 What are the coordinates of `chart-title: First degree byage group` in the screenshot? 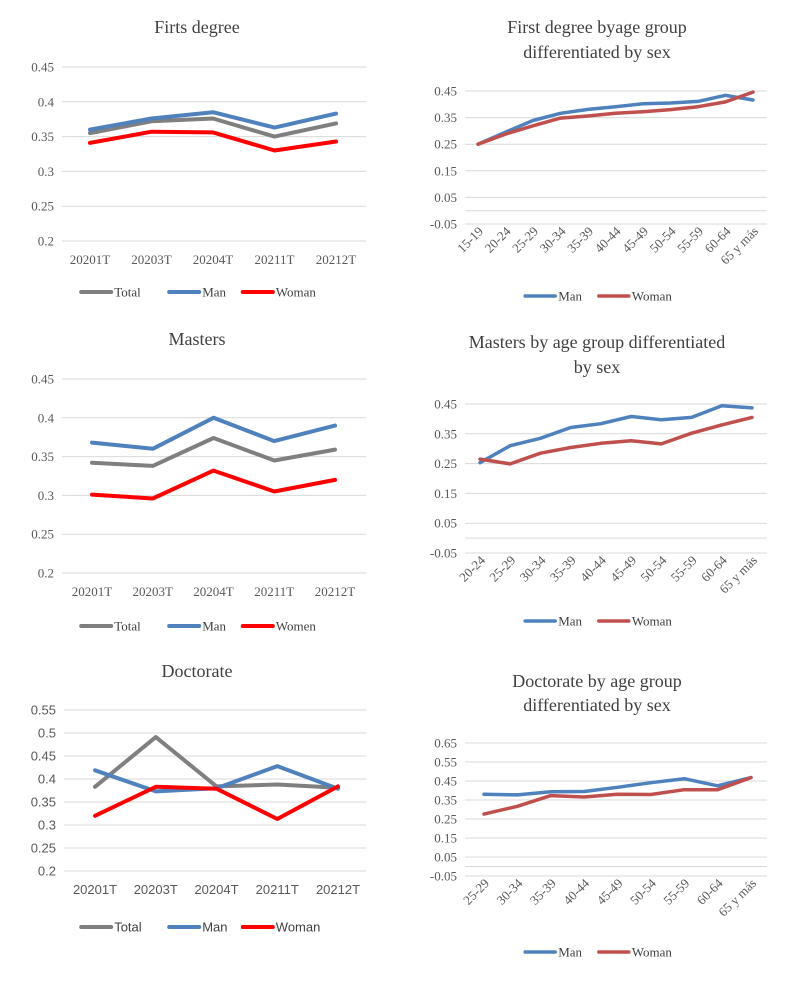 It's located at (596, 27).